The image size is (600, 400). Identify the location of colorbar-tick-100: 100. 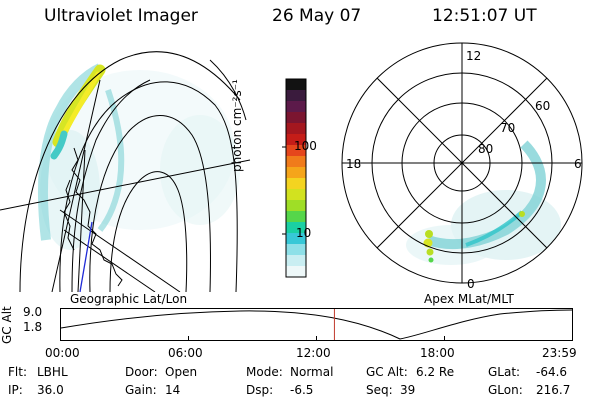
(305, 146).